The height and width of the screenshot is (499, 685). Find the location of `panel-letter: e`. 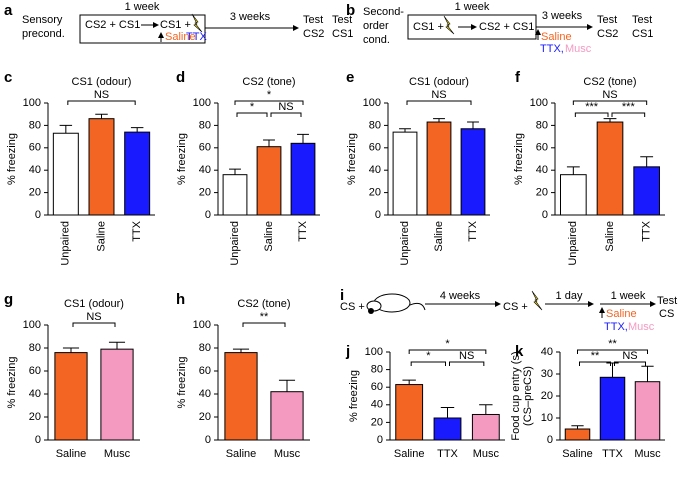

panel-letter: e is located at coordinates (350, 77).